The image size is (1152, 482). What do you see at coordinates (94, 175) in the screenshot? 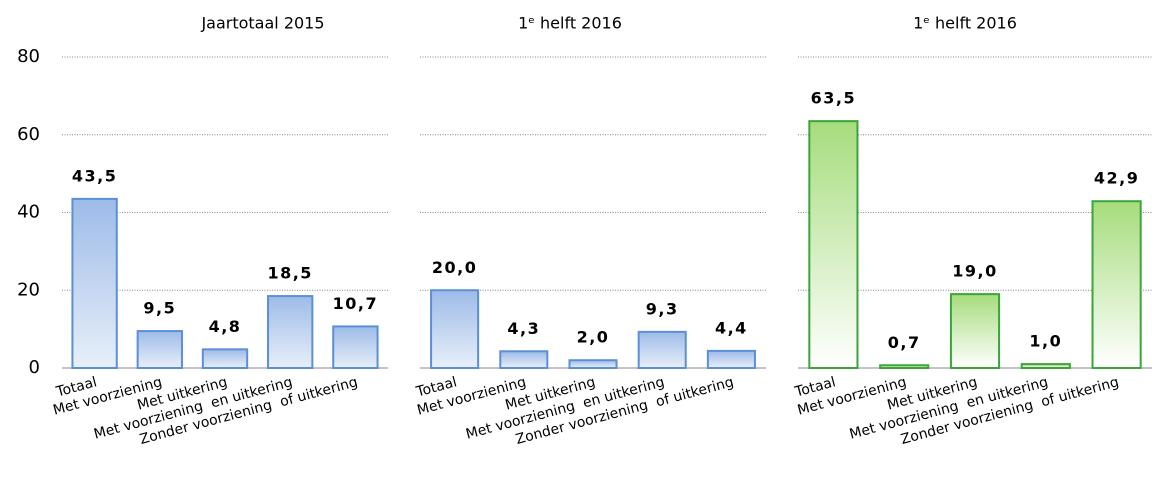
I see `value-label: 43,5` at bounding box center [94, 175].